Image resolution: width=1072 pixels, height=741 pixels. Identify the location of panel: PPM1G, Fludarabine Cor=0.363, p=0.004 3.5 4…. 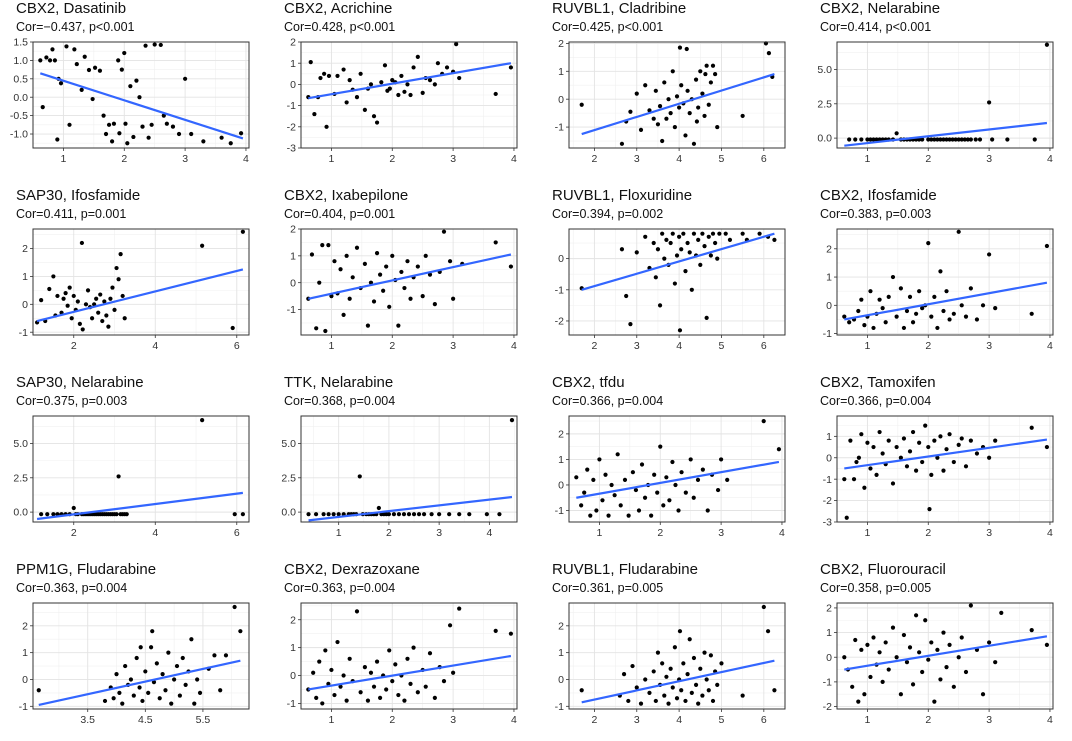
(131, 651).